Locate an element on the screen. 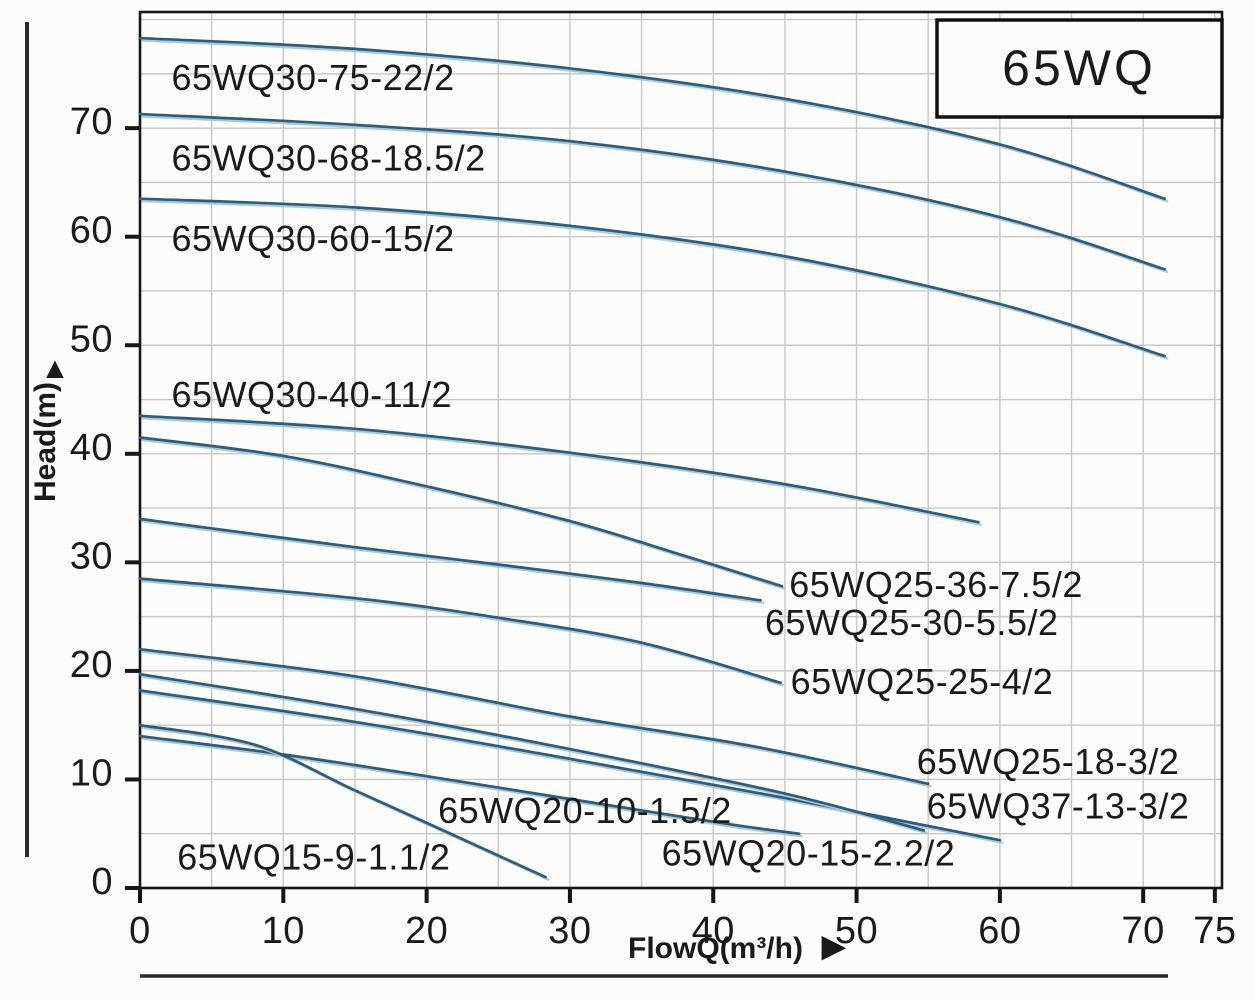 This screenshot has width=1255, height=1000. curve-shadow-65WQ25-30-5.5/2 is located at coordinates (453, 562).